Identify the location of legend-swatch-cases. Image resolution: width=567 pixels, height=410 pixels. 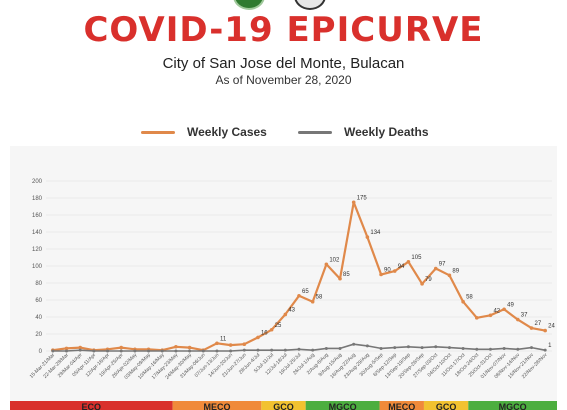
(158, 132).